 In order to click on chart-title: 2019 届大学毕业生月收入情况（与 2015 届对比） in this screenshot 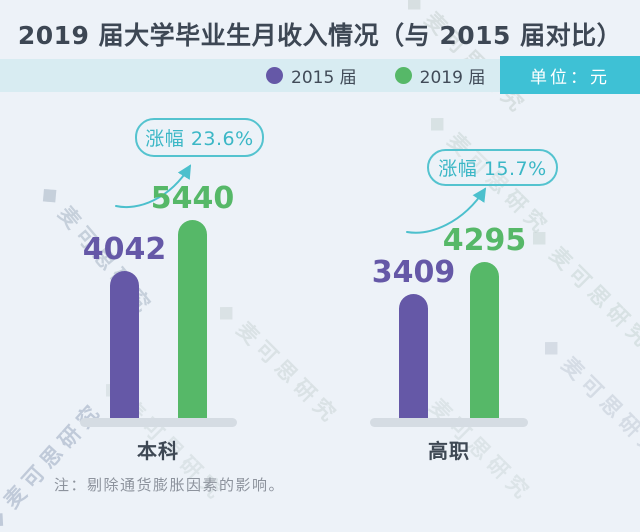, I will do `click(320, 35)`.